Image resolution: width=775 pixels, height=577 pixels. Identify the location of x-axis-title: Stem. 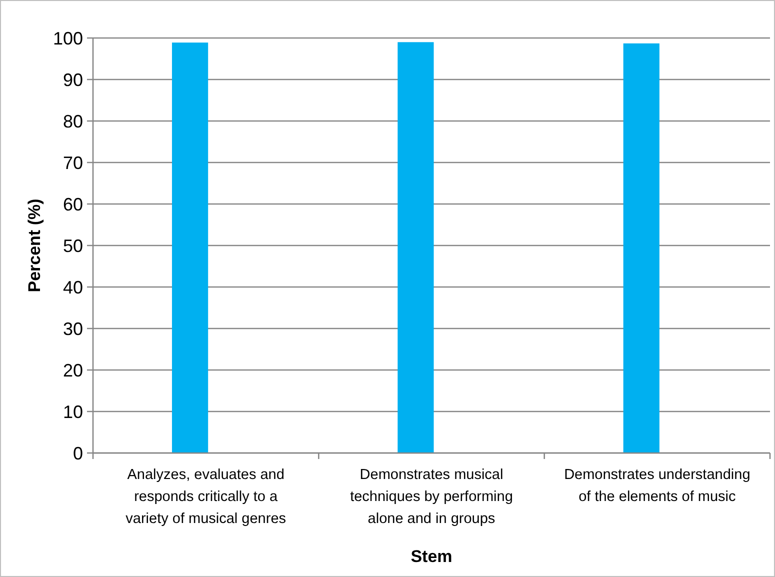
(431, 556).